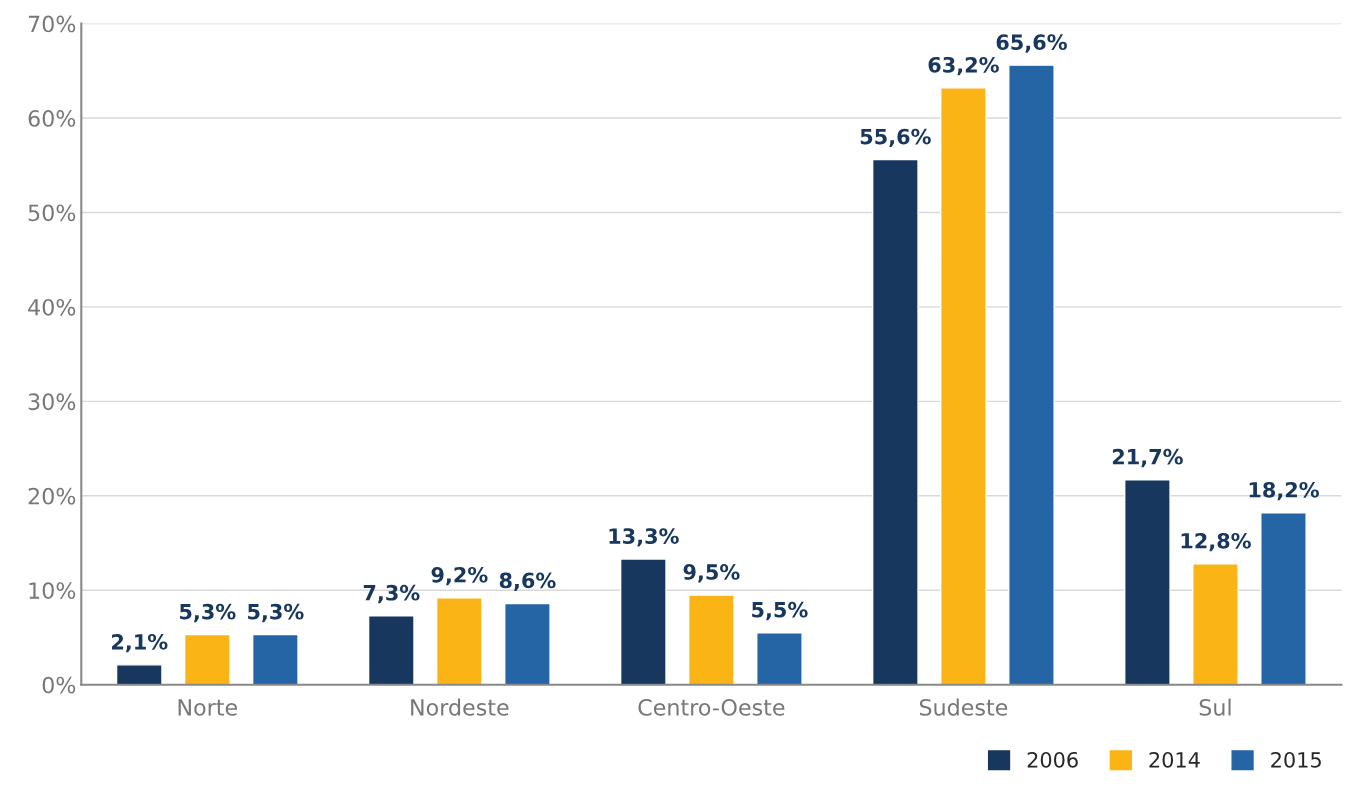 This screenshot has width=1355, height=787. Describe the element at coordinates (780, 611) in the screenshot. I see `data-label: 5,5%` at that location.